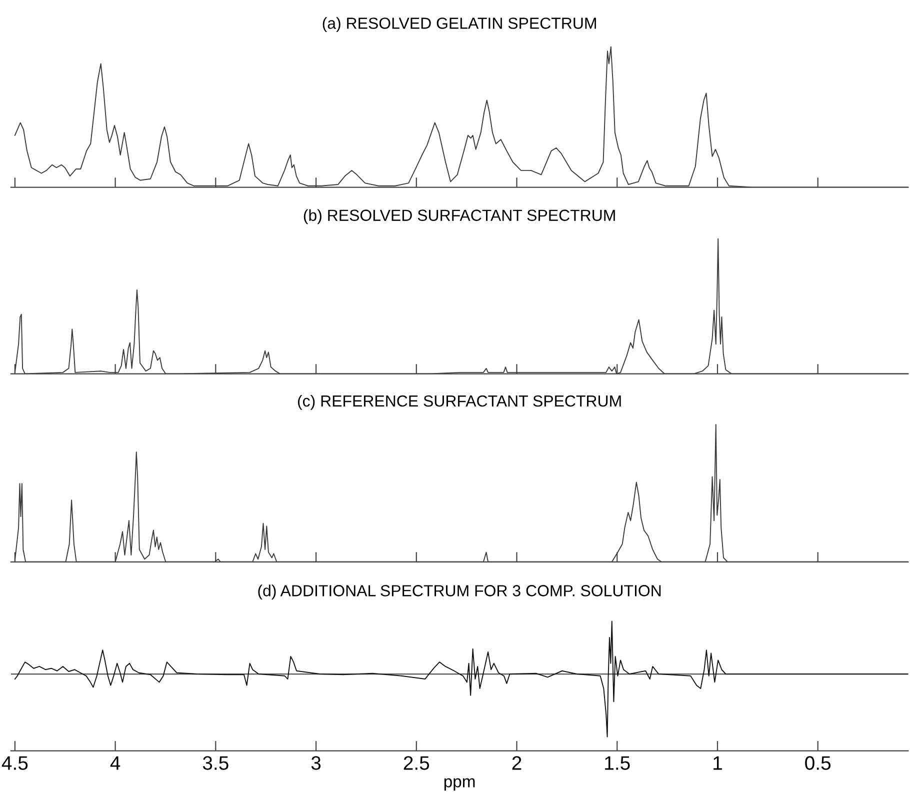  Describe the element at coordinates (459, 402) in the screenshot. I see `chart-title: (c) REFERENCE SURFACTANT SPECTRUM` at that location.